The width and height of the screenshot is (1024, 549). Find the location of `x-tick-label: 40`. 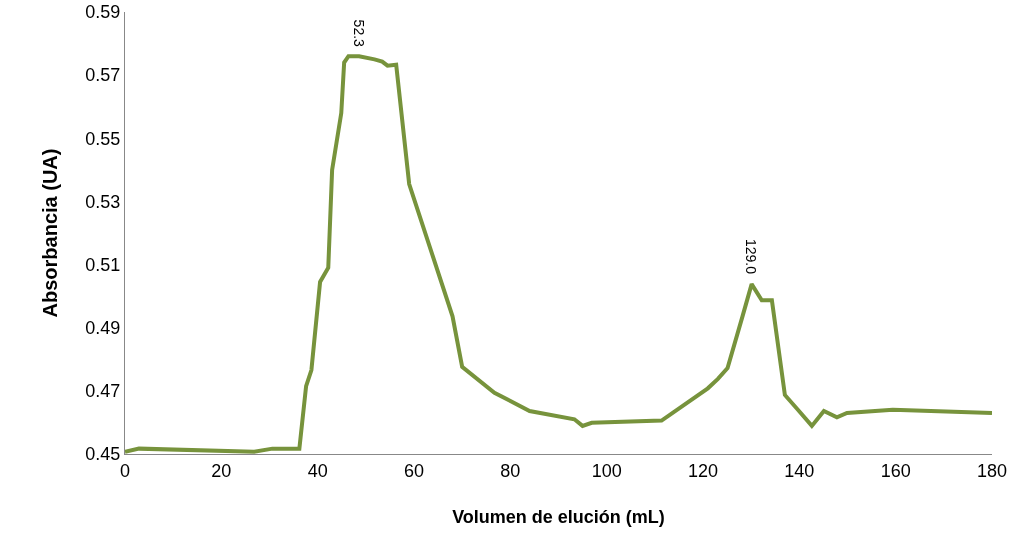

x-tick-label: 40 is located at coordinates (317, 470).